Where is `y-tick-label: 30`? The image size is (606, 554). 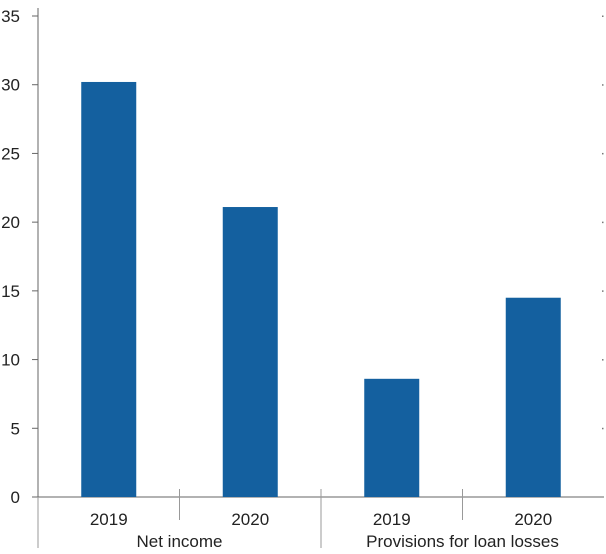
y-tick-label: 30 is located at coordinates (10, 85).